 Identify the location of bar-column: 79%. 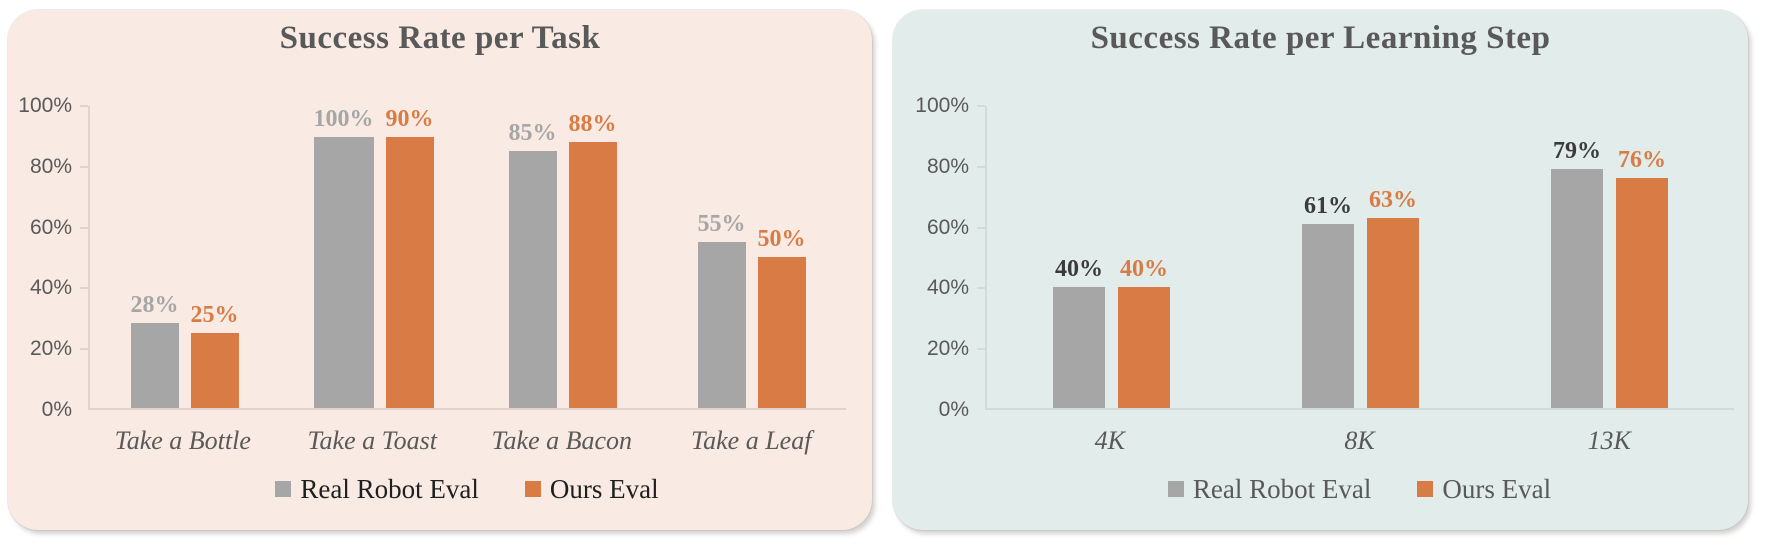
(1577, 257).